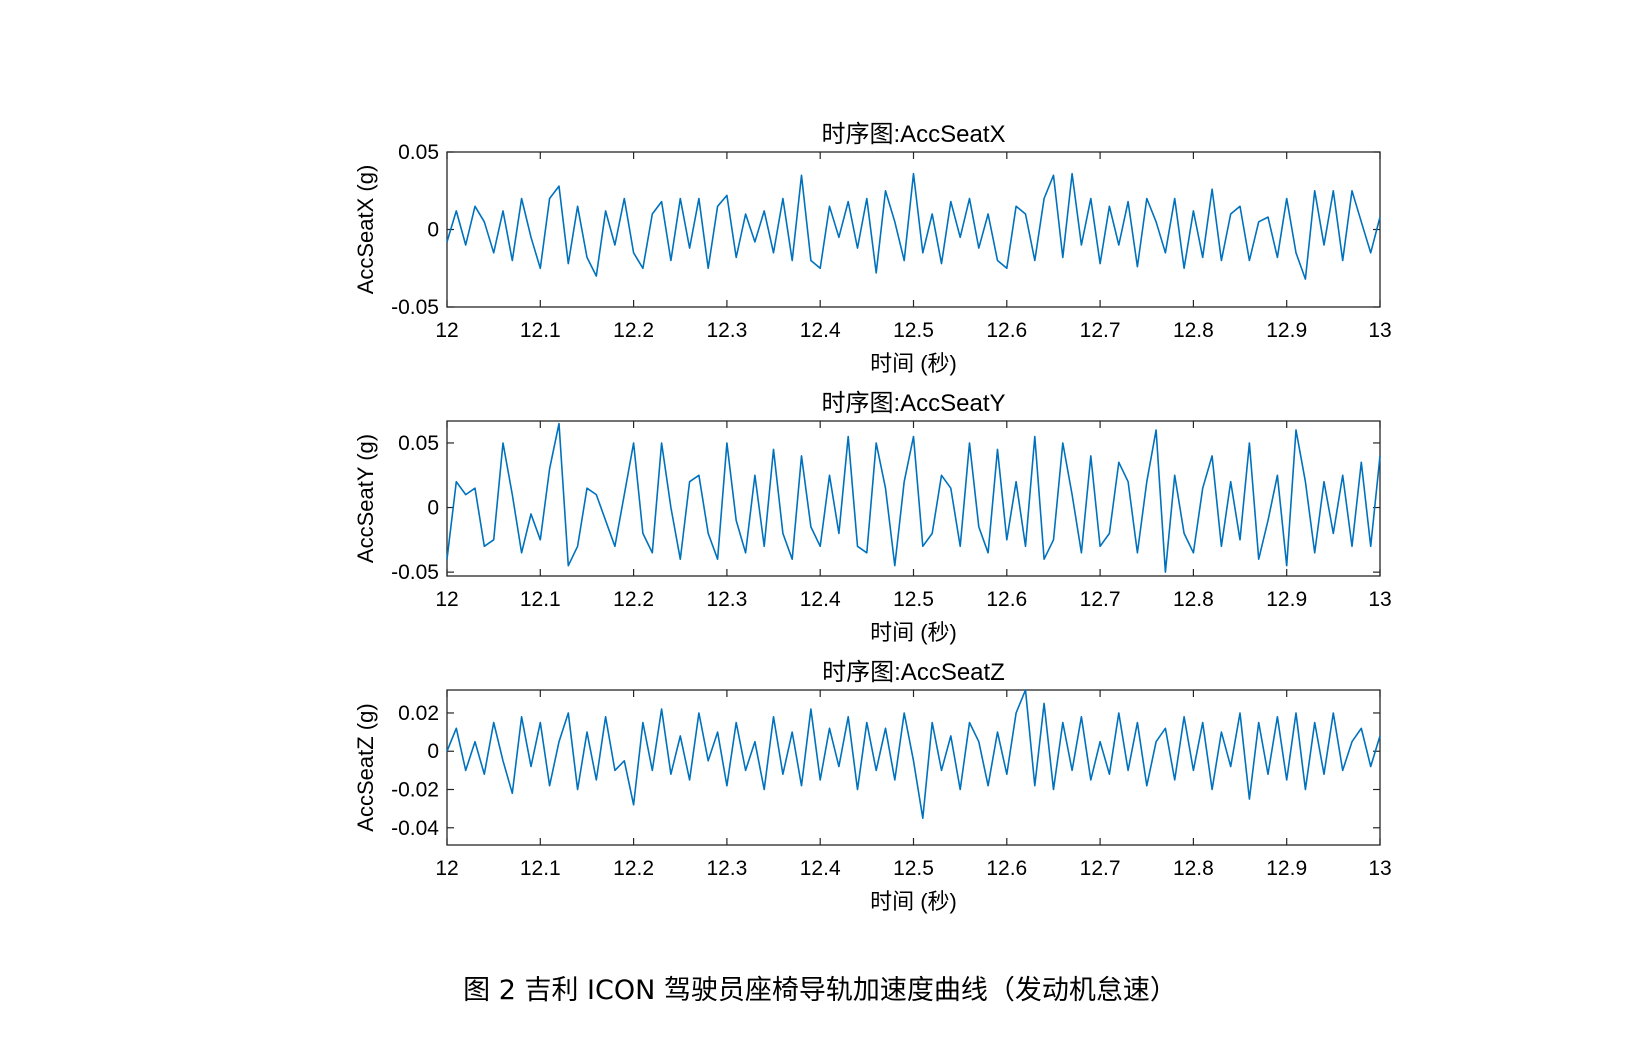 The height and width of the screenshot is (1045, 1640). Describe the element at coordinates (415, 790) in the screenshot. I see `y-tick-label: -0.02` at that location.